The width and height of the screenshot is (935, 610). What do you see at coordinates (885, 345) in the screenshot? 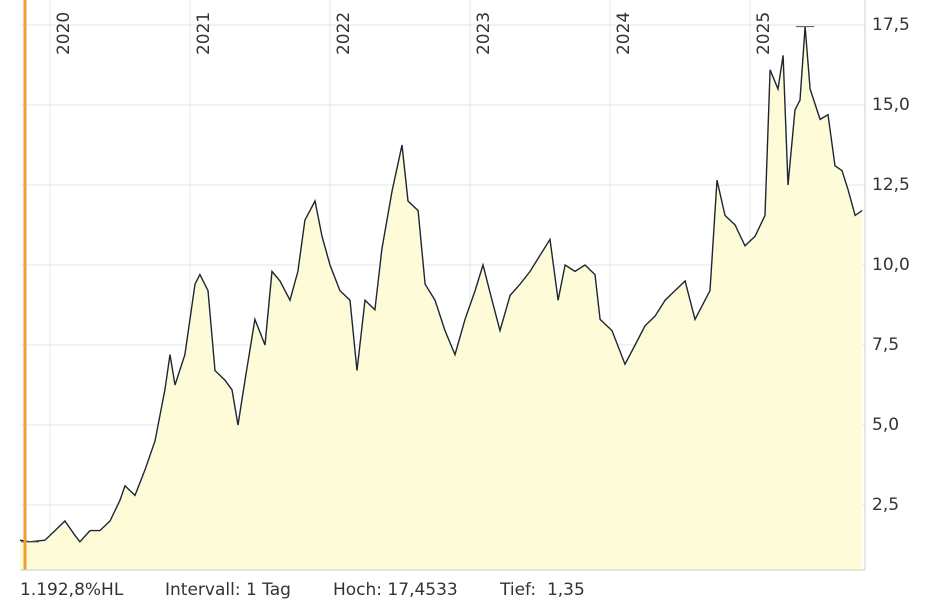
I see `y-tick-label: 7,5` at bounding box center [885, 345].